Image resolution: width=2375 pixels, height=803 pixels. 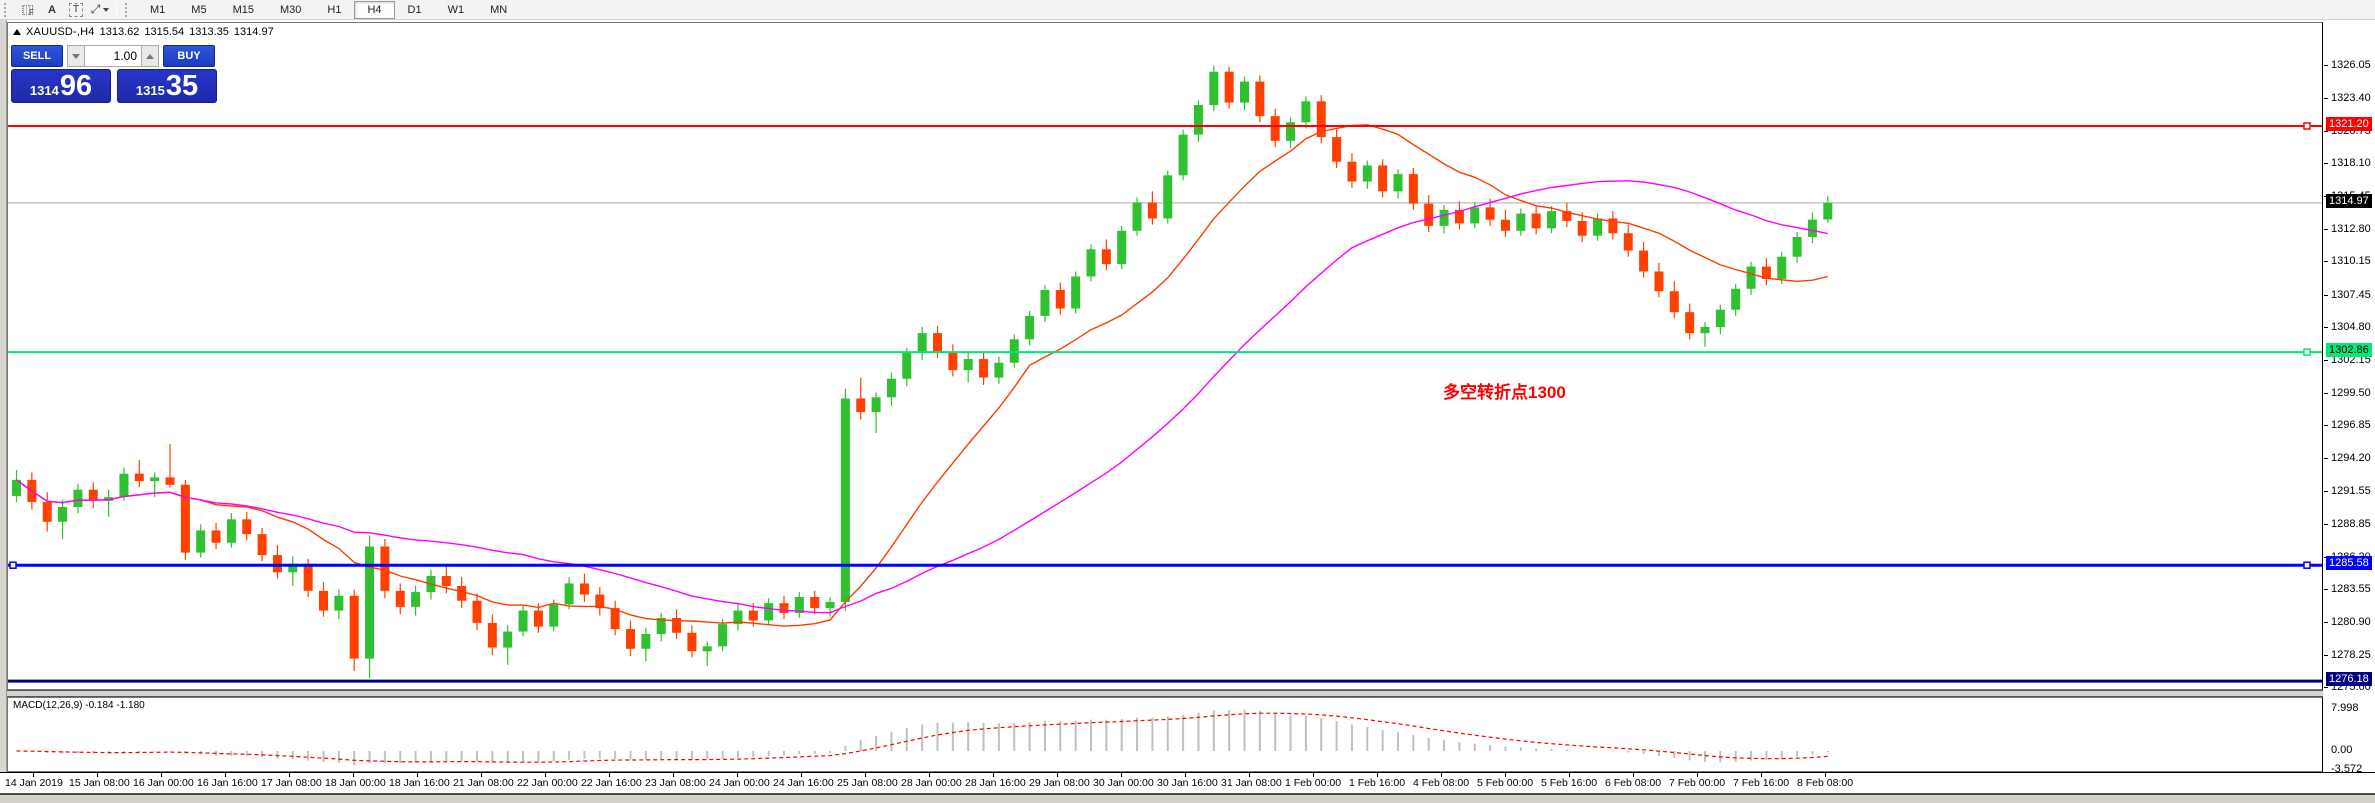 I want to click on sell-button: SELL, so click(x=37, y=56).